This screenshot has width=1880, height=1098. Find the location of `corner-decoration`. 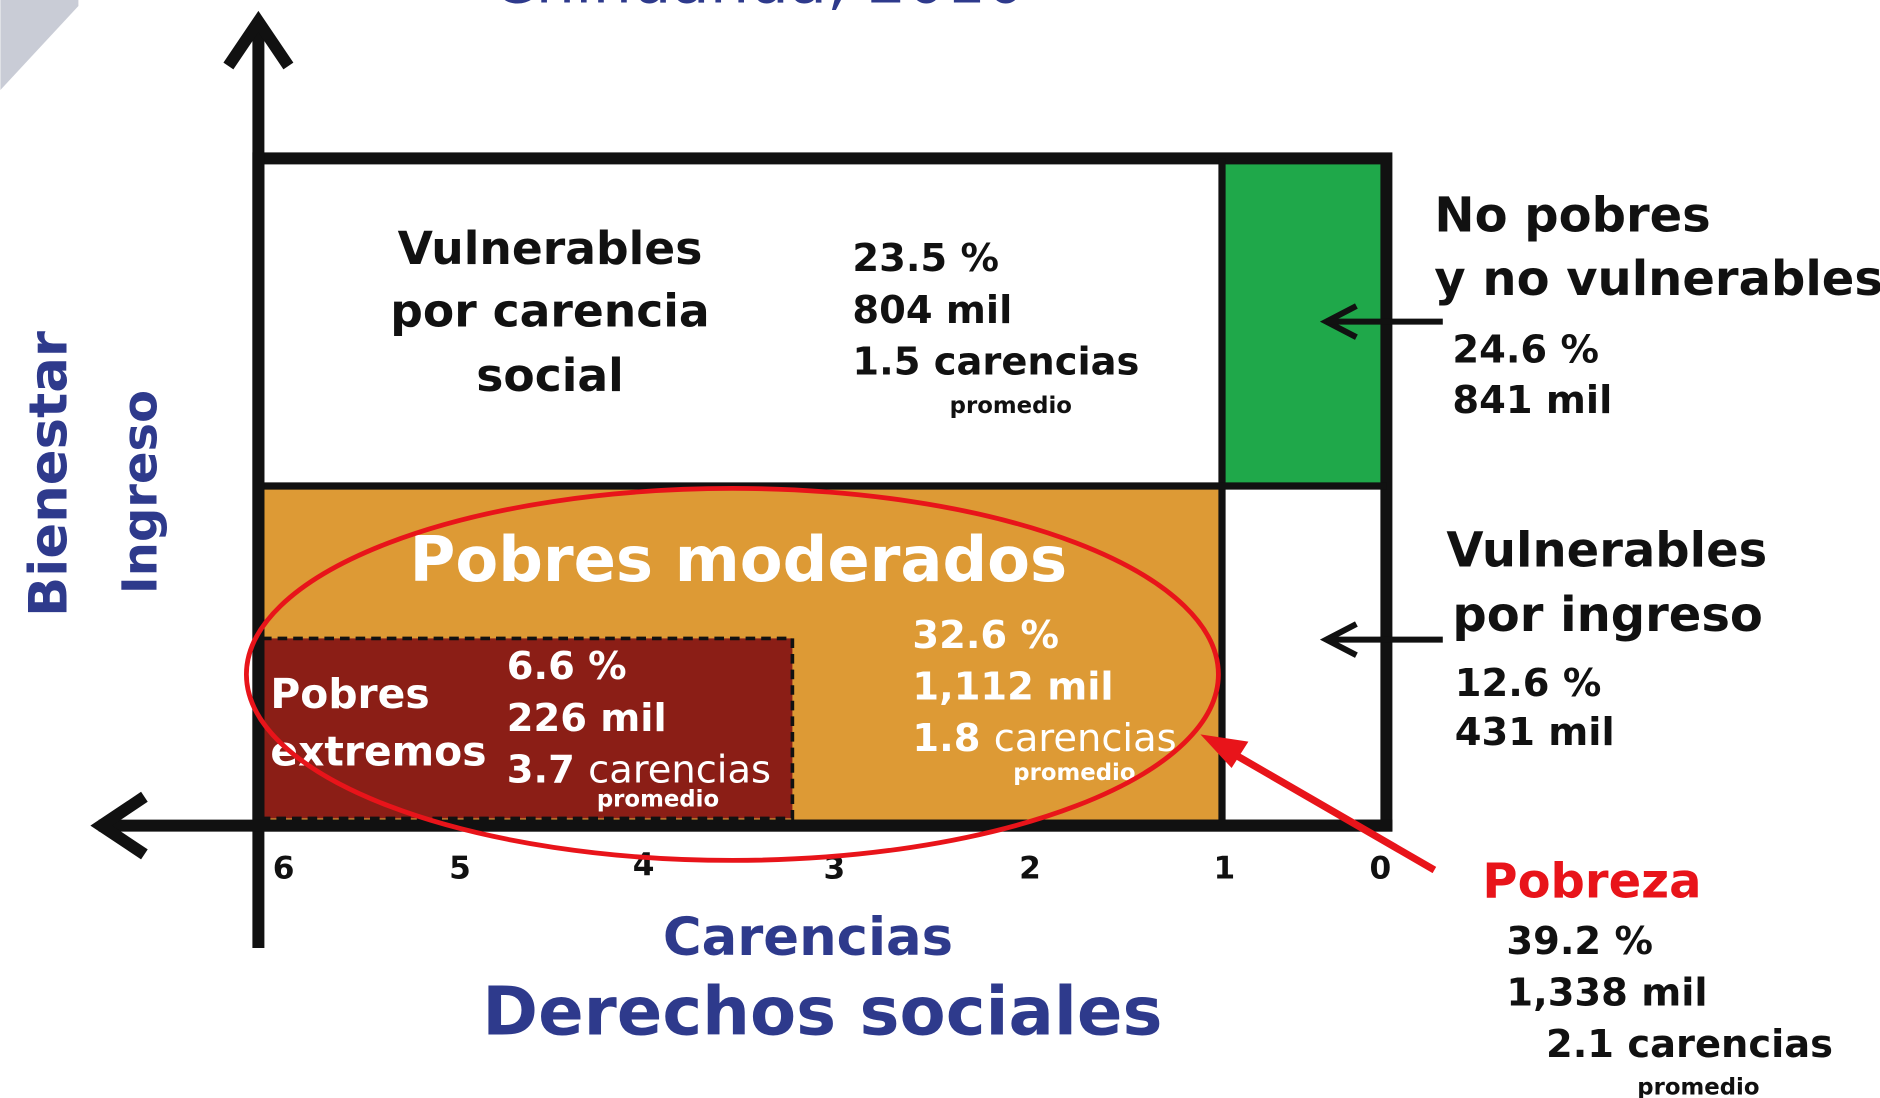

corner-decoration is located at coordinates (39, 45).